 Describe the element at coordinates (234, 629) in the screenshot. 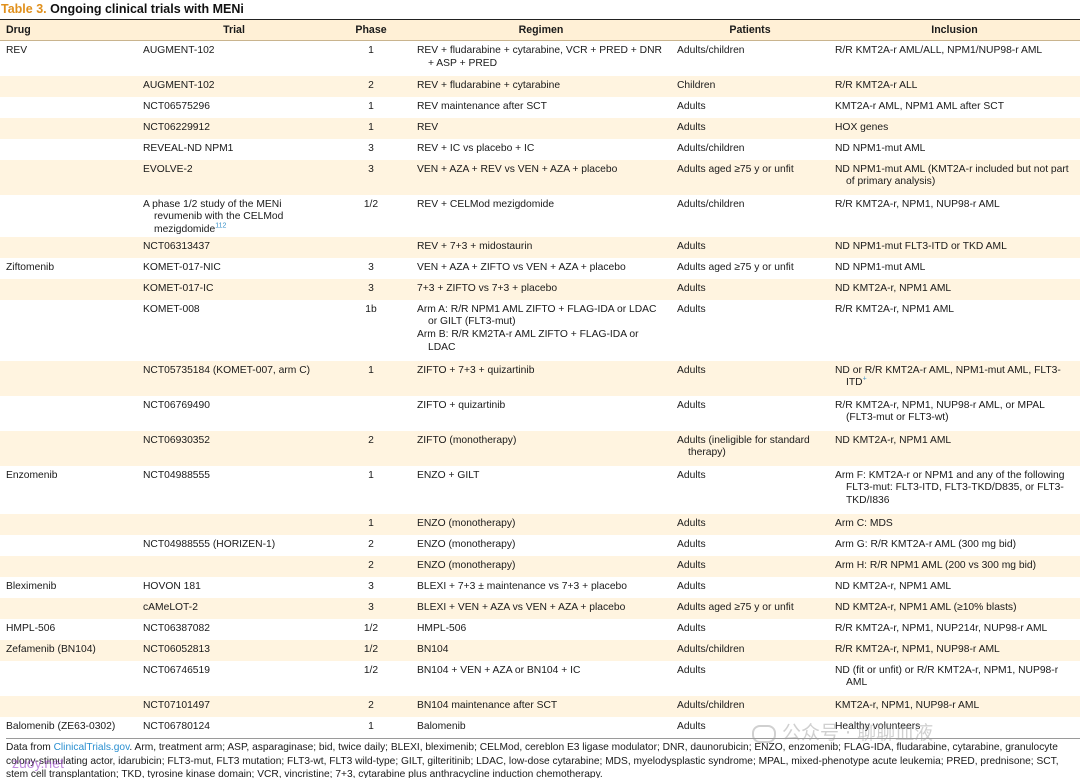

I see `cell-trial: NCT06387082` at that location.